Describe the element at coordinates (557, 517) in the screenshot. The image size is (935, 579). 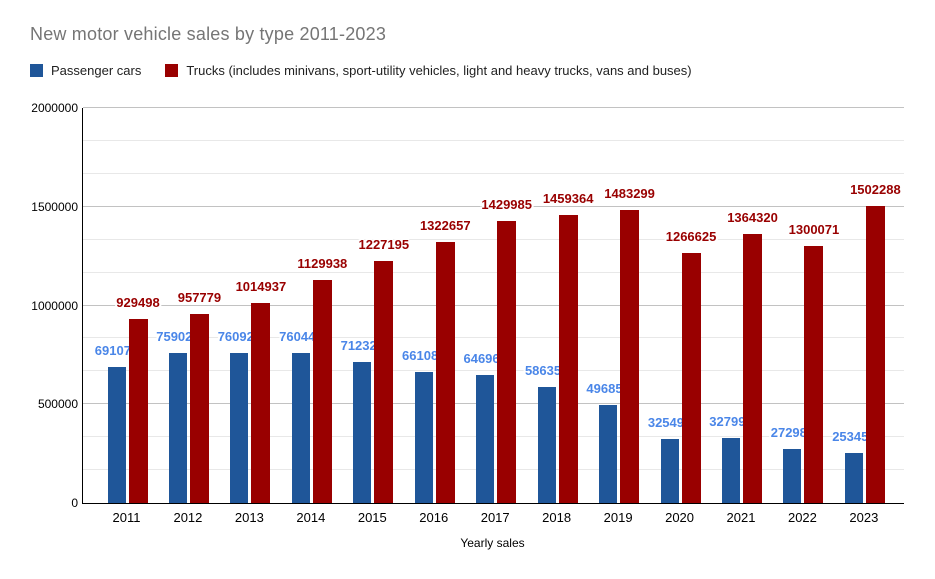
I see `x-axis-tick-label-2018: 2018` at that location.